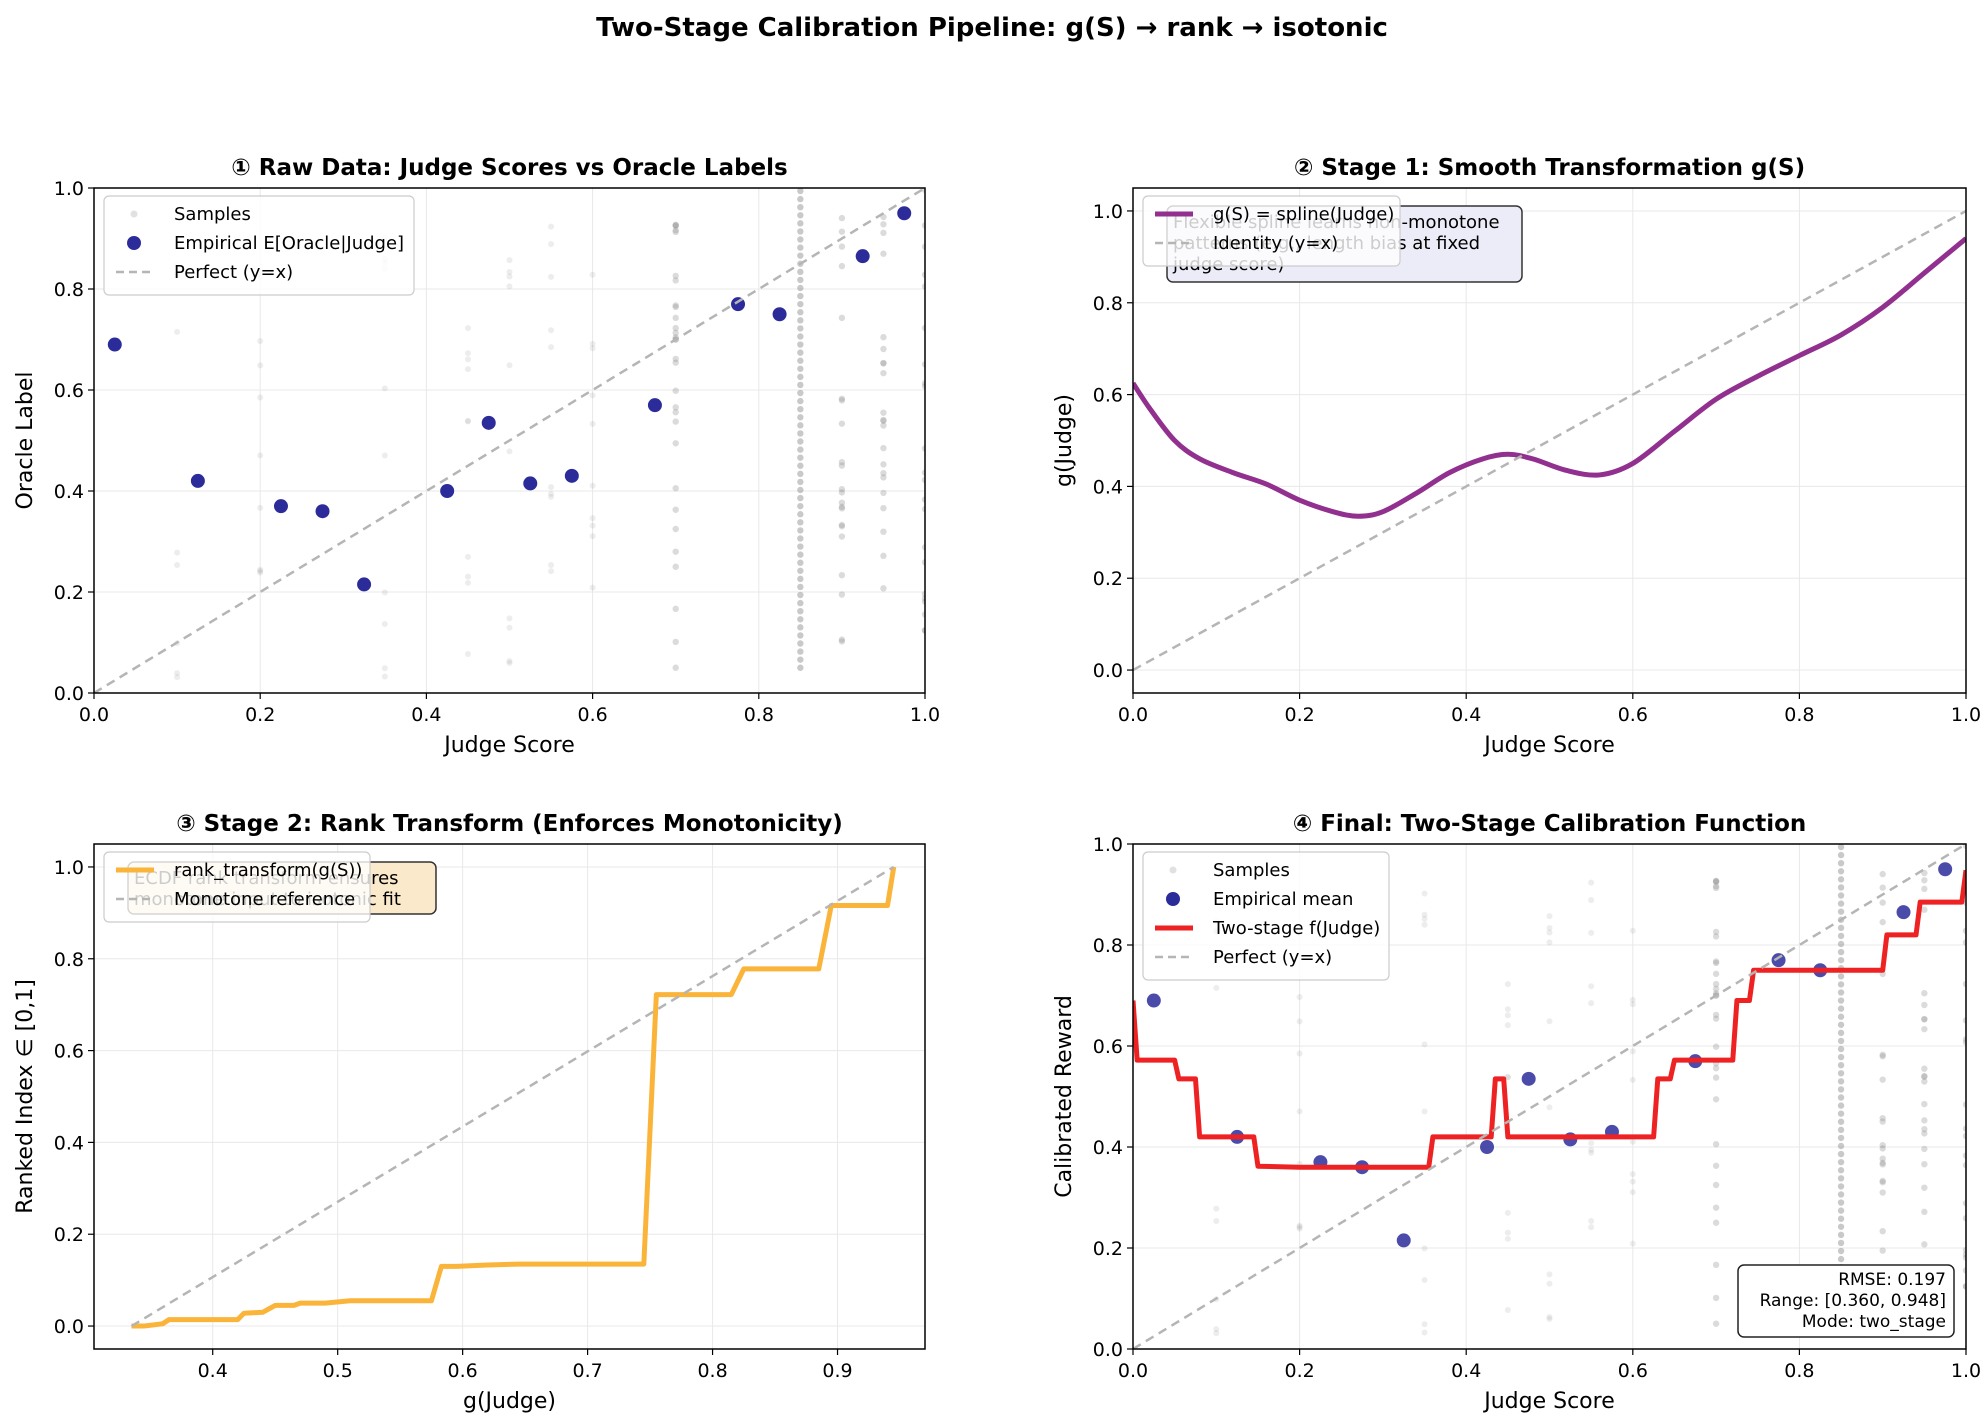  What do you see at coordinates (69, 868) in the screenshot?
I see `y-tick-label: 1.0` at bounding box center [69, 868].